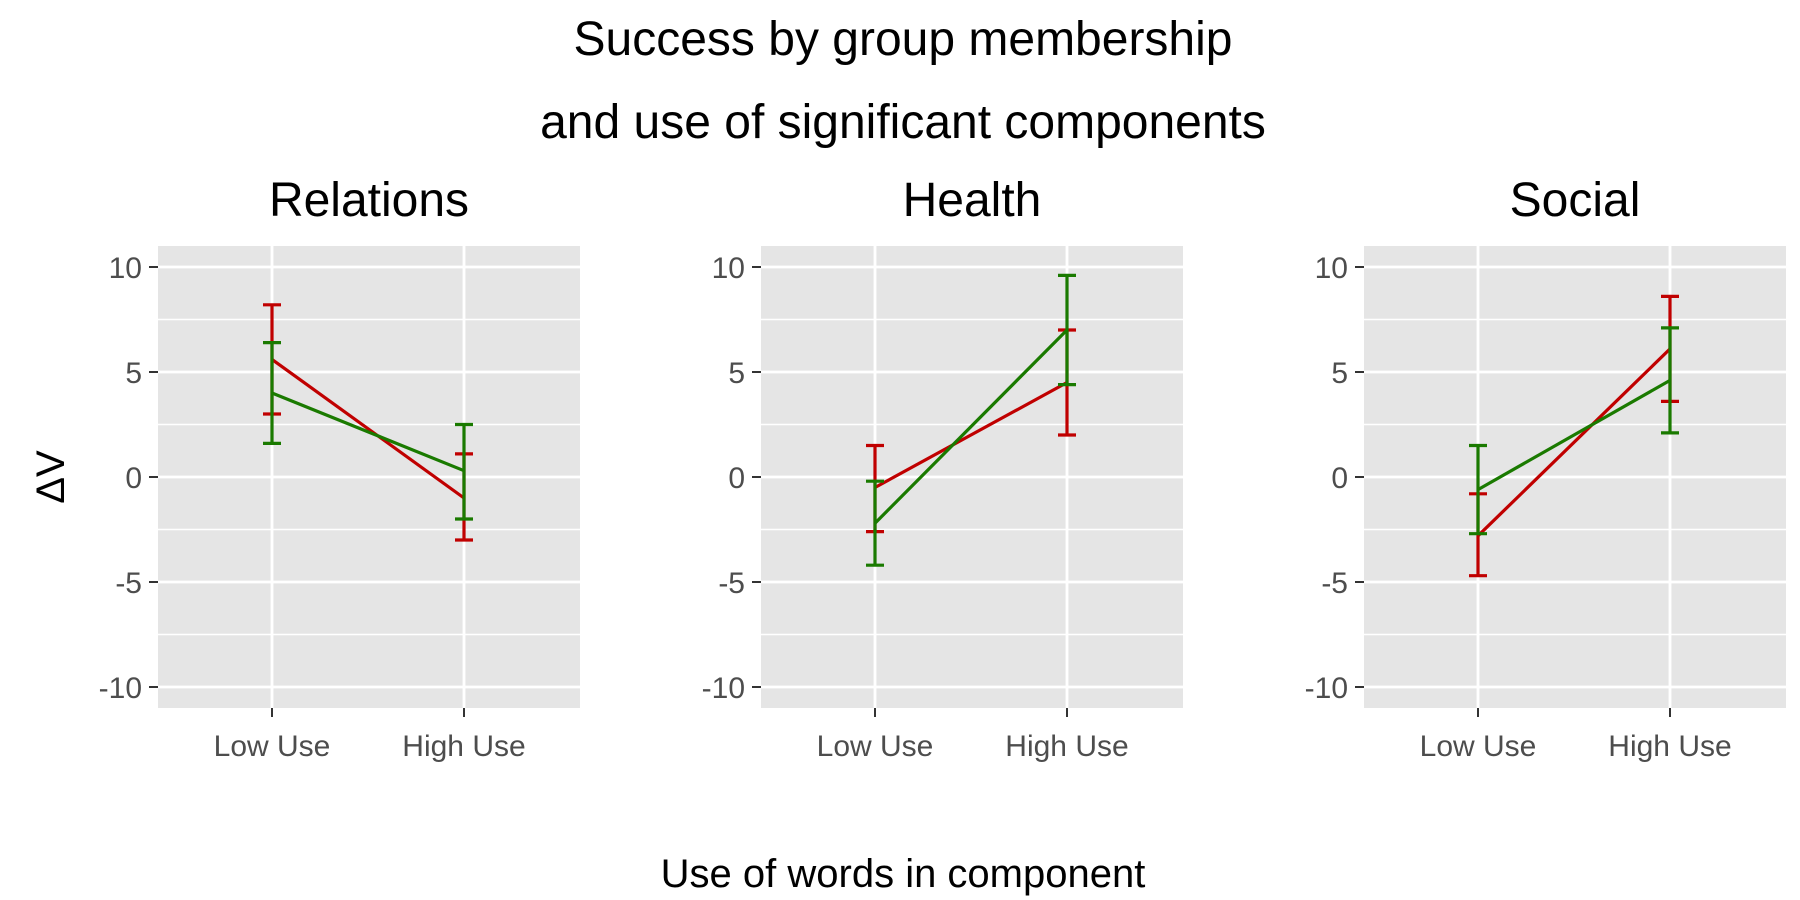  I want to click on panel-title: Health, so click(972, 200).